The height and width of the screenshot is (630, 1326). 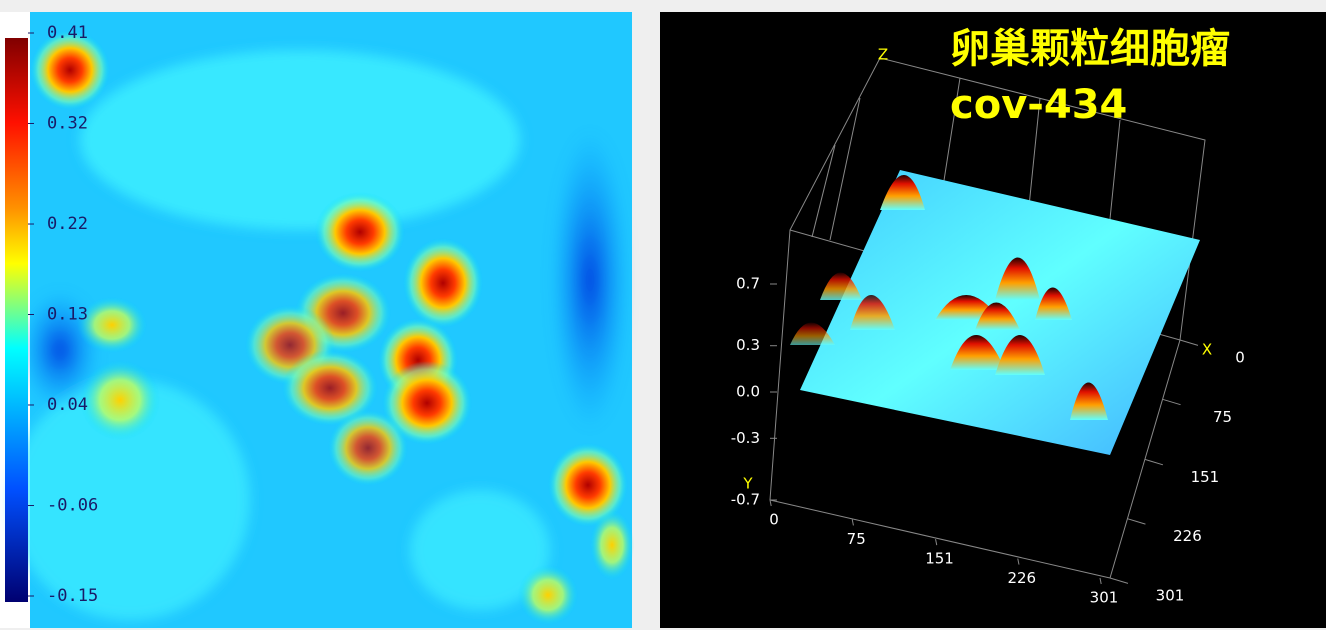 I want to click on colorbar, so click(x=16, y=320).